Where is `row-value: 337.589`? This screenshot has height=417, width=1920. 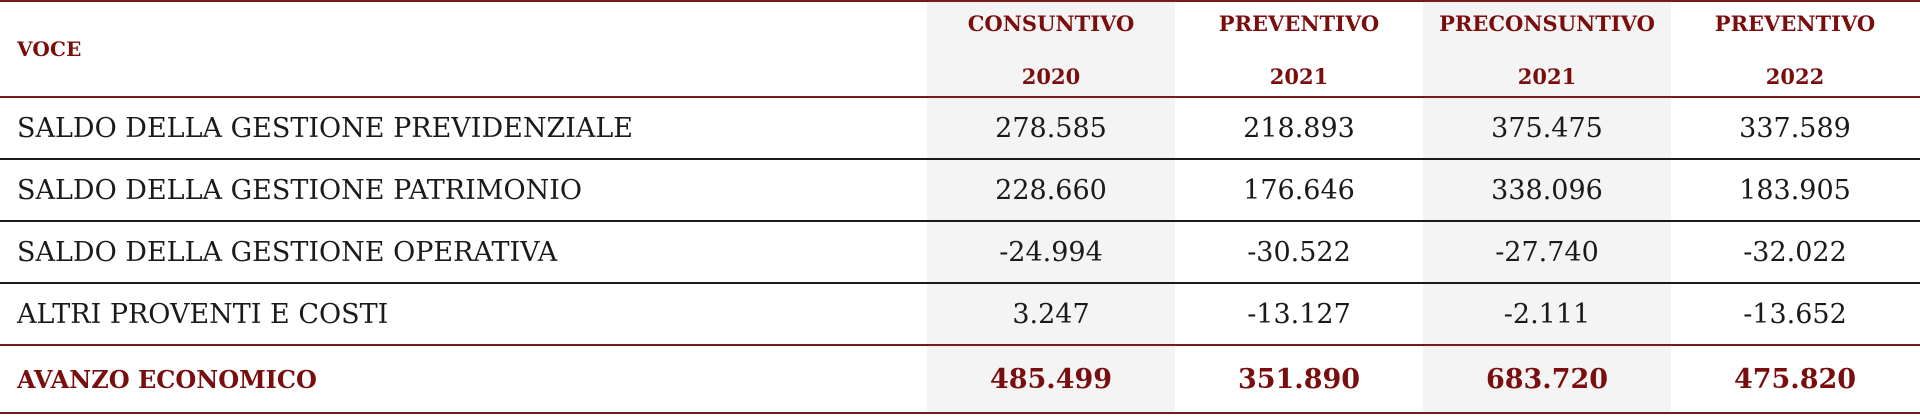
row-value: 337.589 is located at coordinates (1795, 128).